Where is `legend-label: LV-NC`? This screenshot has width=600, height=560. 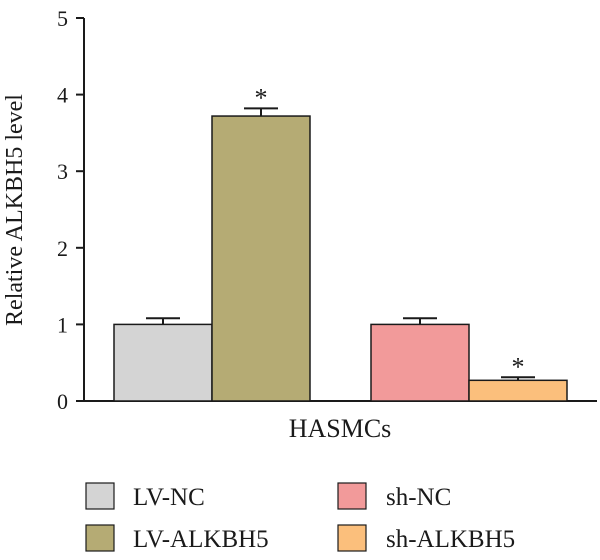 legend-label: LV-NC is located at coordinates (169, 497).